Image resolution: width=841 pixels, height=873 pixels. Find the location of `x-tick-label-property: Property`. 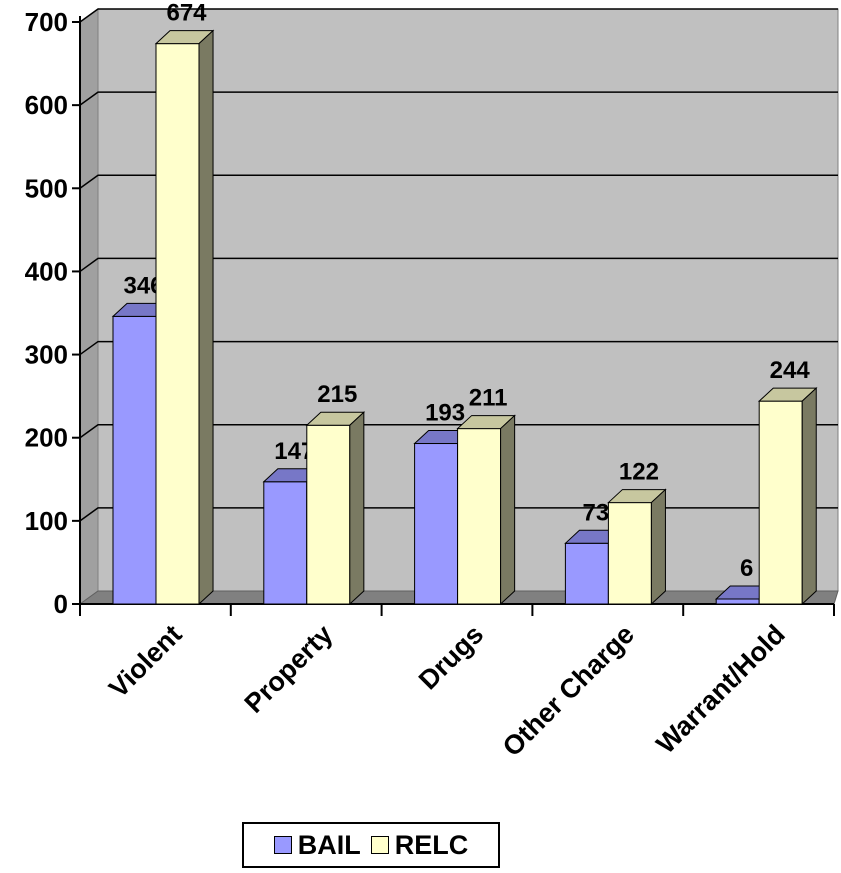

x-tick-label-property: Property is located at coordinates (289, 669).